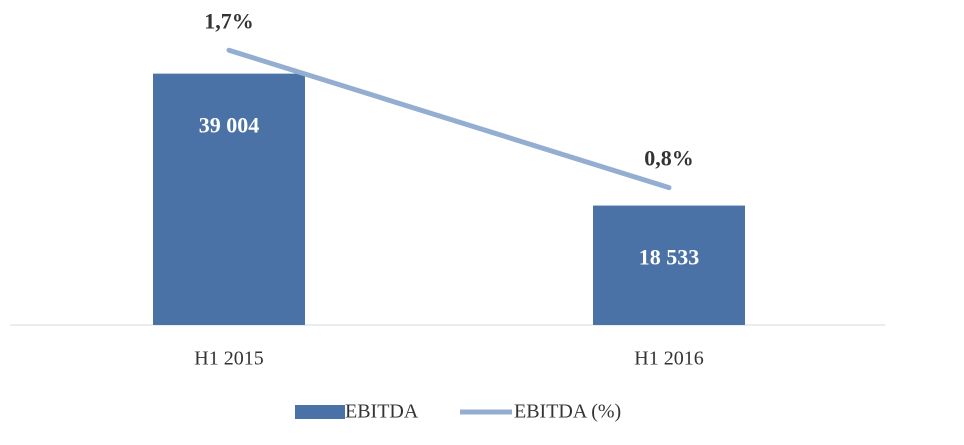 This screenshot has width=964, height=445. What do you see at coordinates (382, 412) in the screenshot?
I see `legend-label: EBITDA` at bounding box center [382, 412].